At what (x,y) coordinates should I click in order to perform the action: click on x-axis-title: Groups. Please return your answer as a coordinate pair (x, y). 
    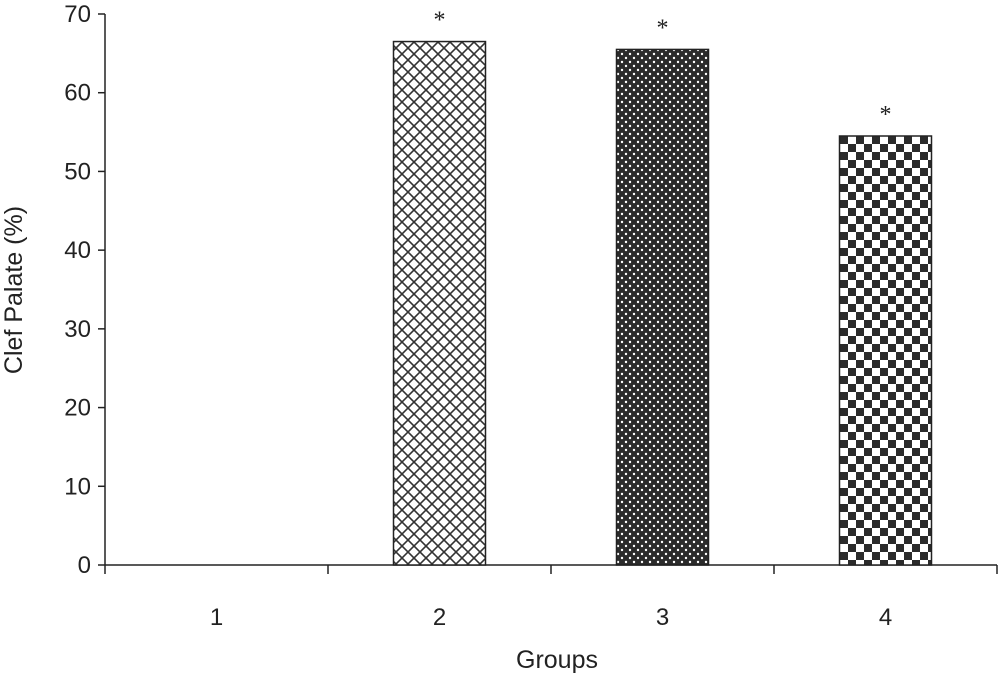
    Looking at the image, I should click on (557, 660).